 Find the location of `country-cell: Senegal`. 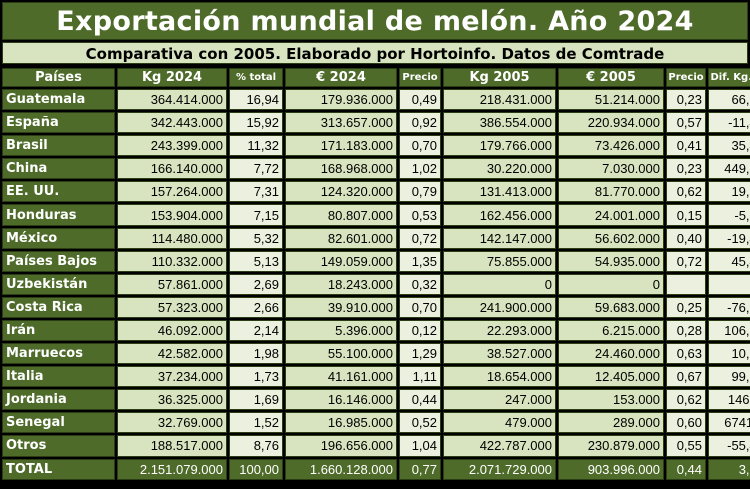

country-cell: Senegal is located at coordinates (58, 423).